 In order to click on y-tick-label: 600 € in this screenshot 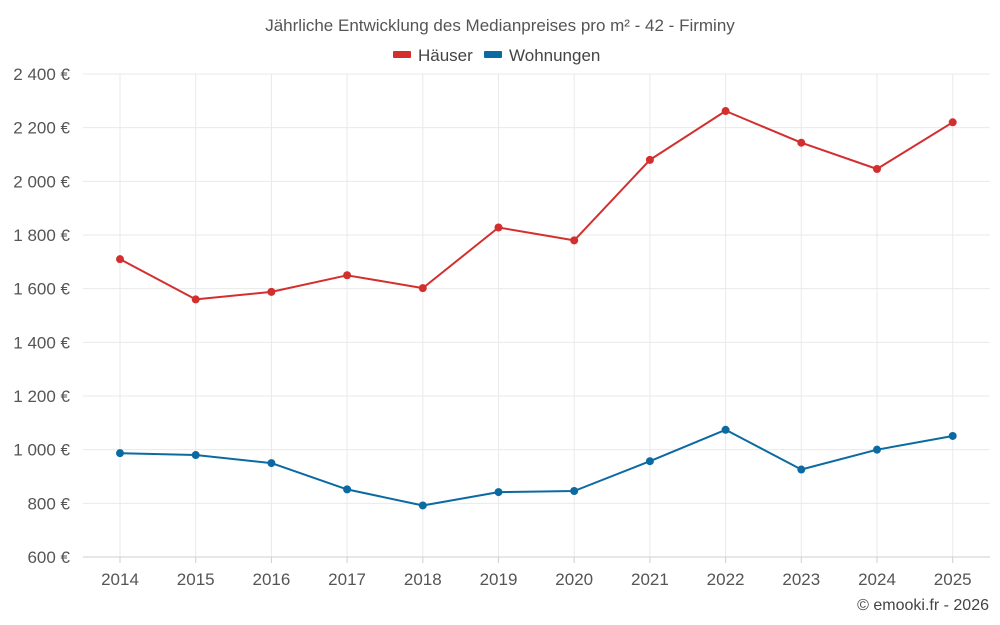, I will do `click(48, 557)`.